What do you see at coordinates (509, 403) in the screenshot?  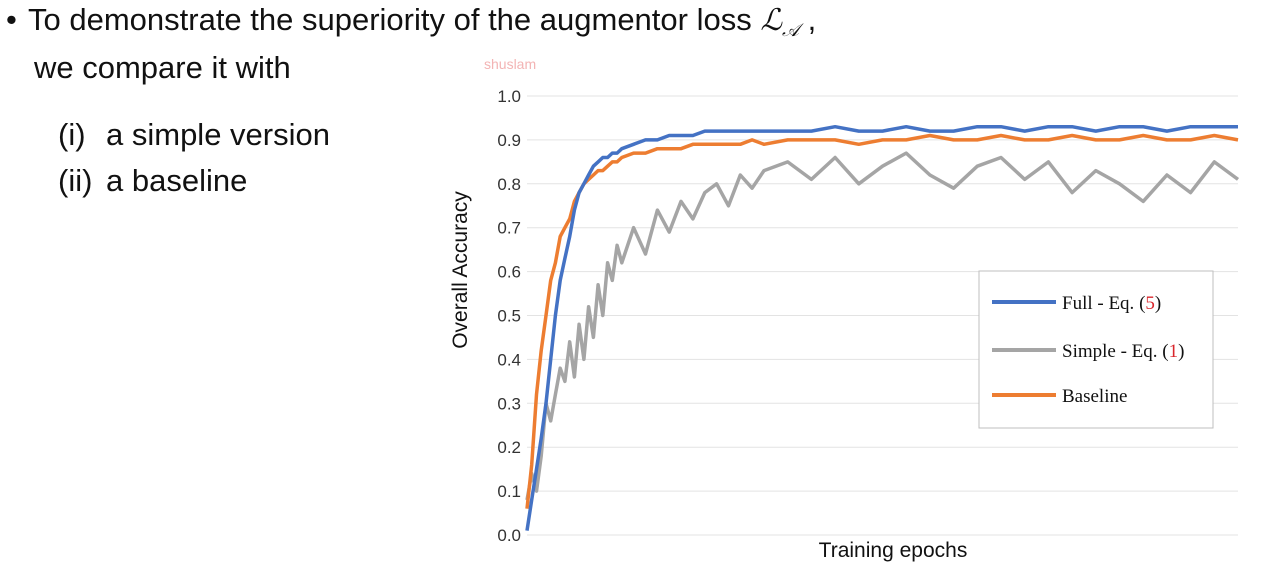 I see `y-tick-label: 0.3` at bounding box center [509, 403].